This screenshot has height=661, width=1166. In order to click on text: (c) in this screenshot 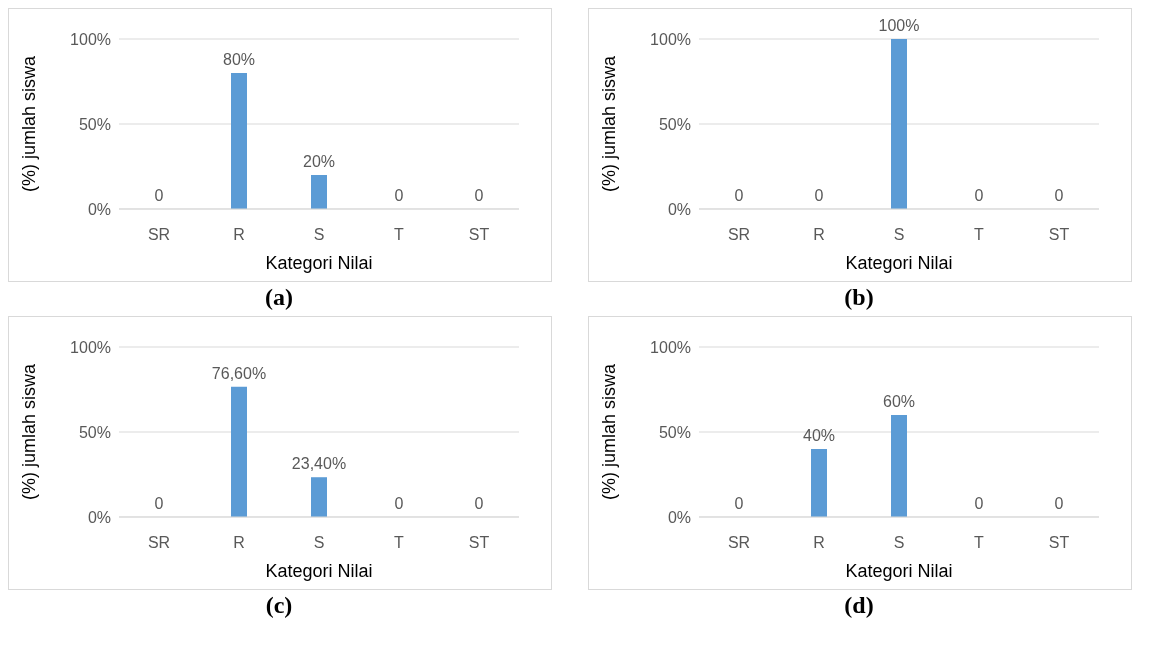, I will do `click(279, 605)`.